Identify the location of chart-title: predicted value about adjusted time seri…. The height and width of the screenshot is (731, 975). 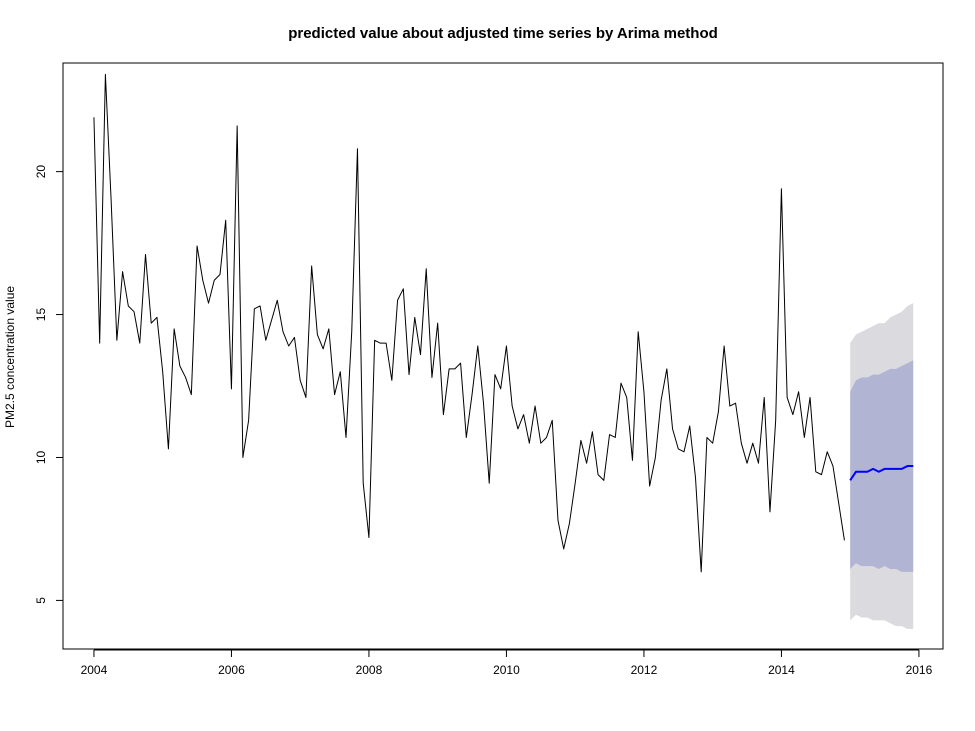
(503, 33).